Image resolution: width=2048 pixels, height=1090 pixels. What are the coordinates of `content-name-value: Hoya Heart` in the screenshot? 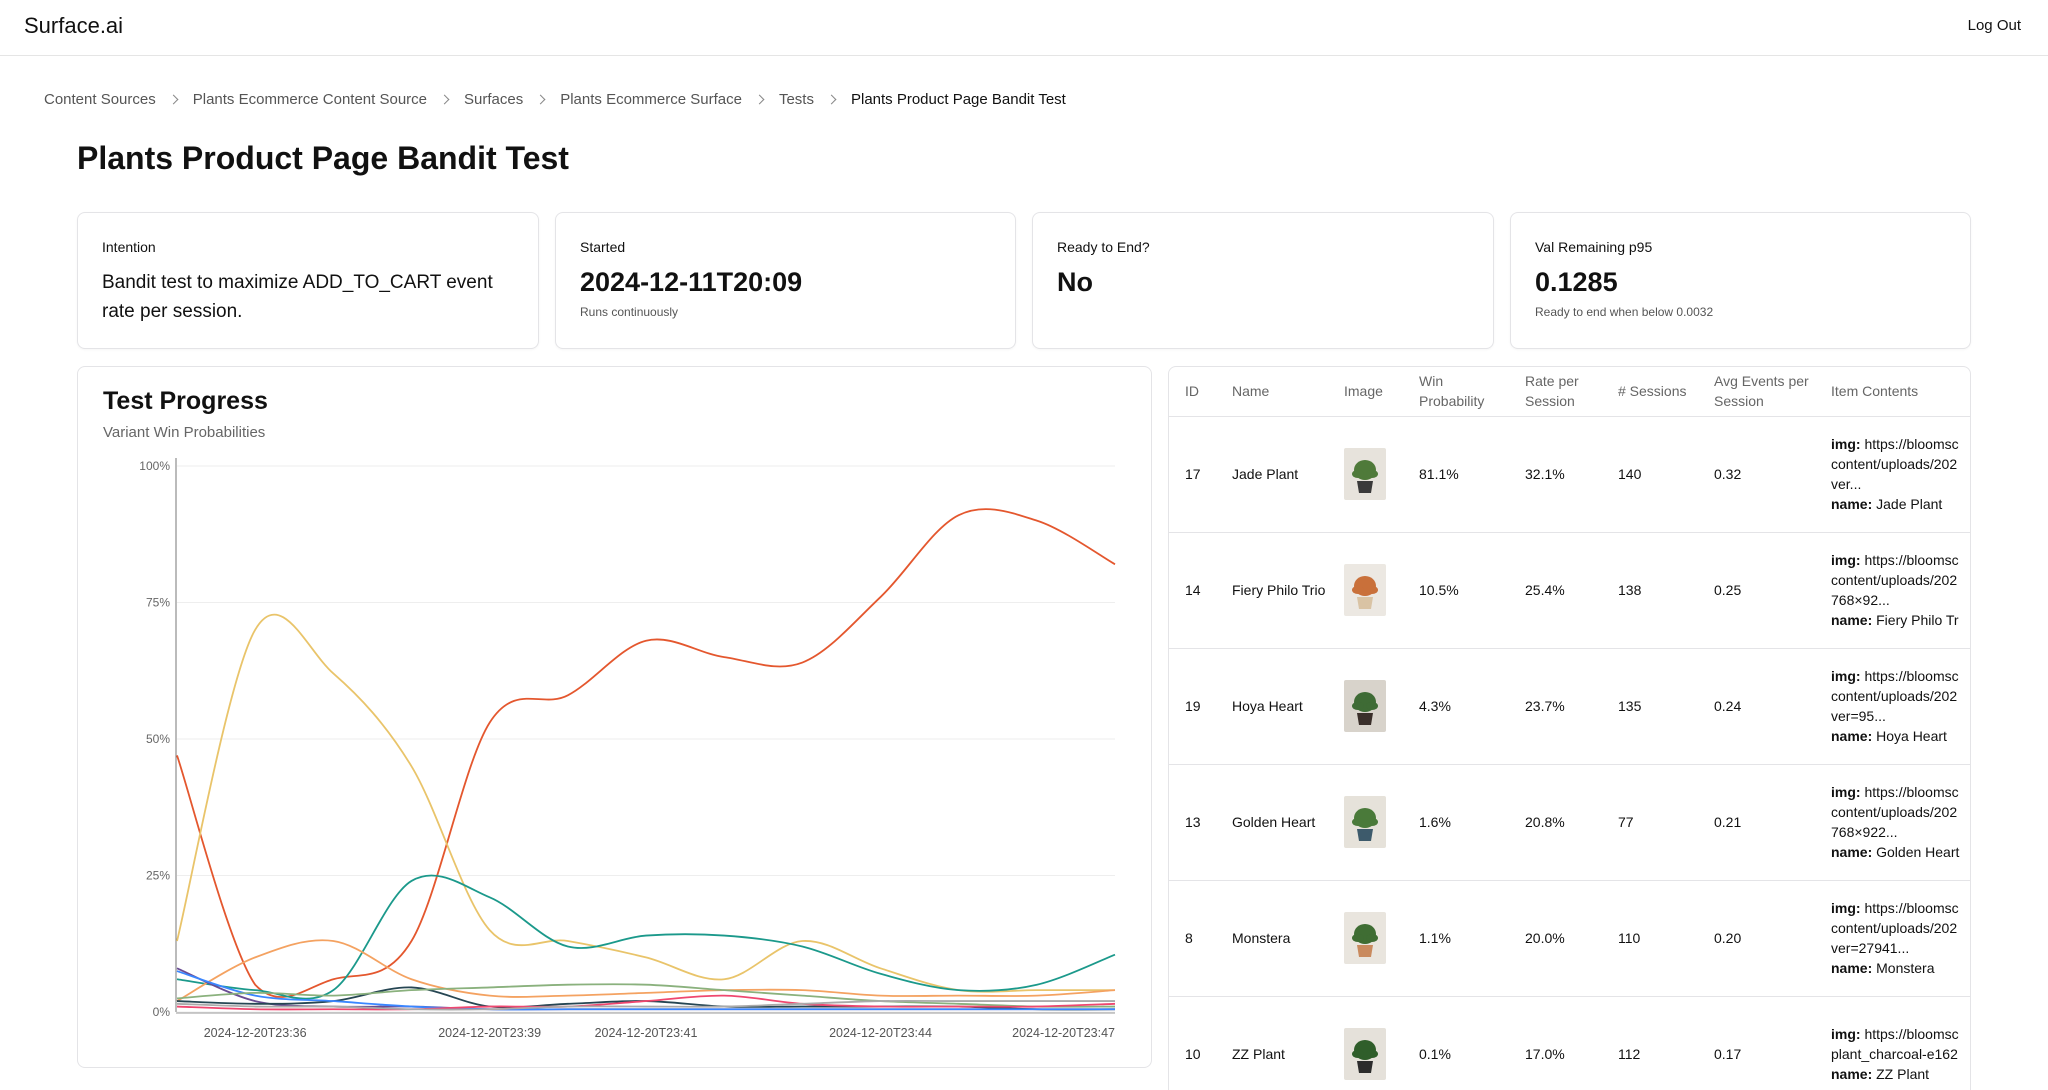 It's located at (1911, 736).